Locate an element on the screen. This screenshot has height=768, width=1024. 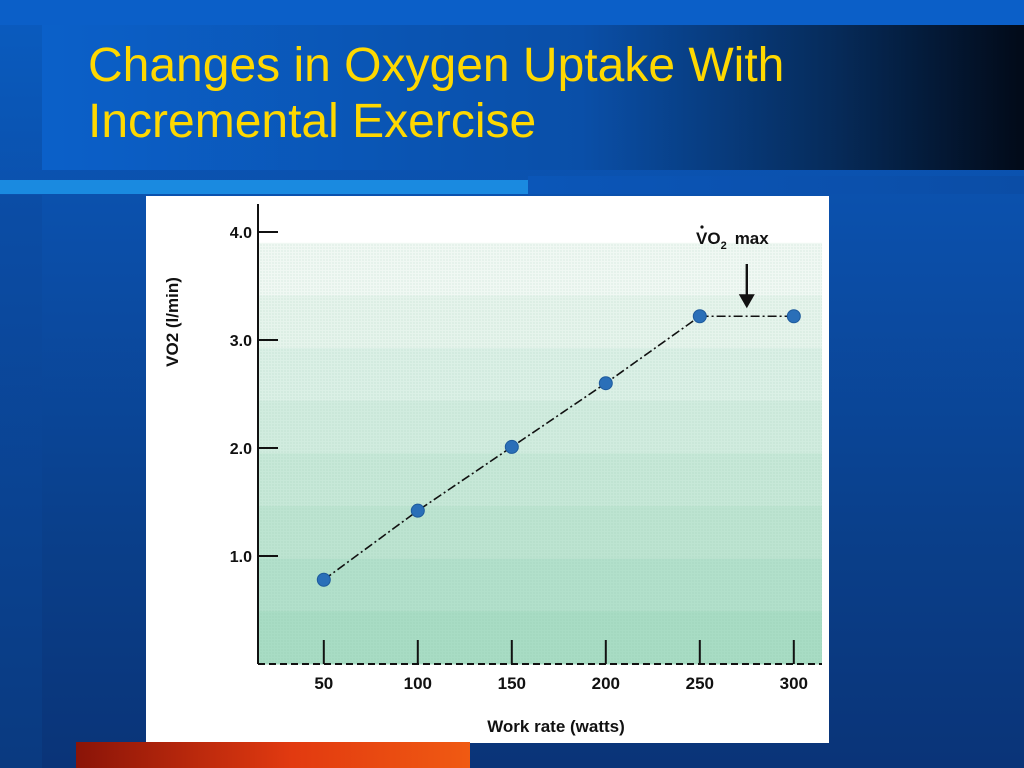
vo2max-label: VO2 max is located at coordinates (732, 240).